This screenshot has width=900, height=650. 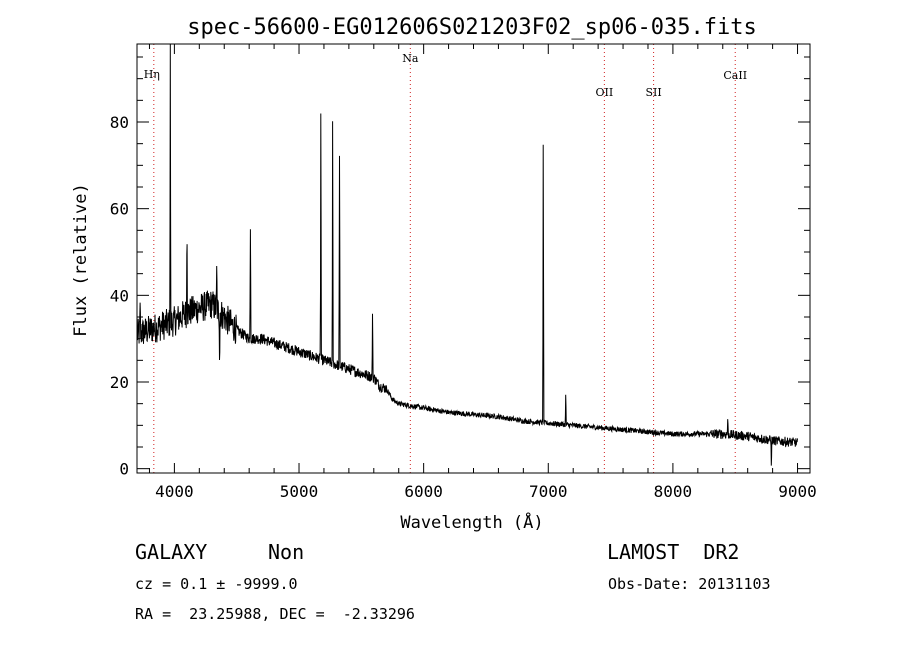 I want to click on coordinates: RA = 23.25988, DEC = -2.33296, so click(x=275, y=614).